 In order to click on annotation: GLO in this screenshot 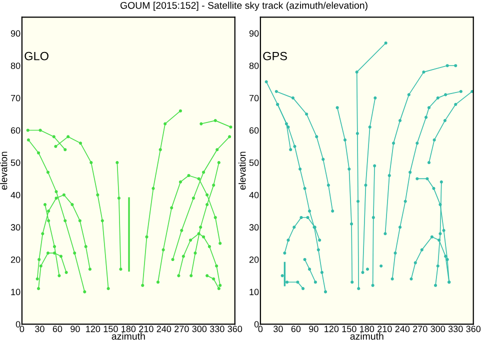, I will do `click(36, 56)`.